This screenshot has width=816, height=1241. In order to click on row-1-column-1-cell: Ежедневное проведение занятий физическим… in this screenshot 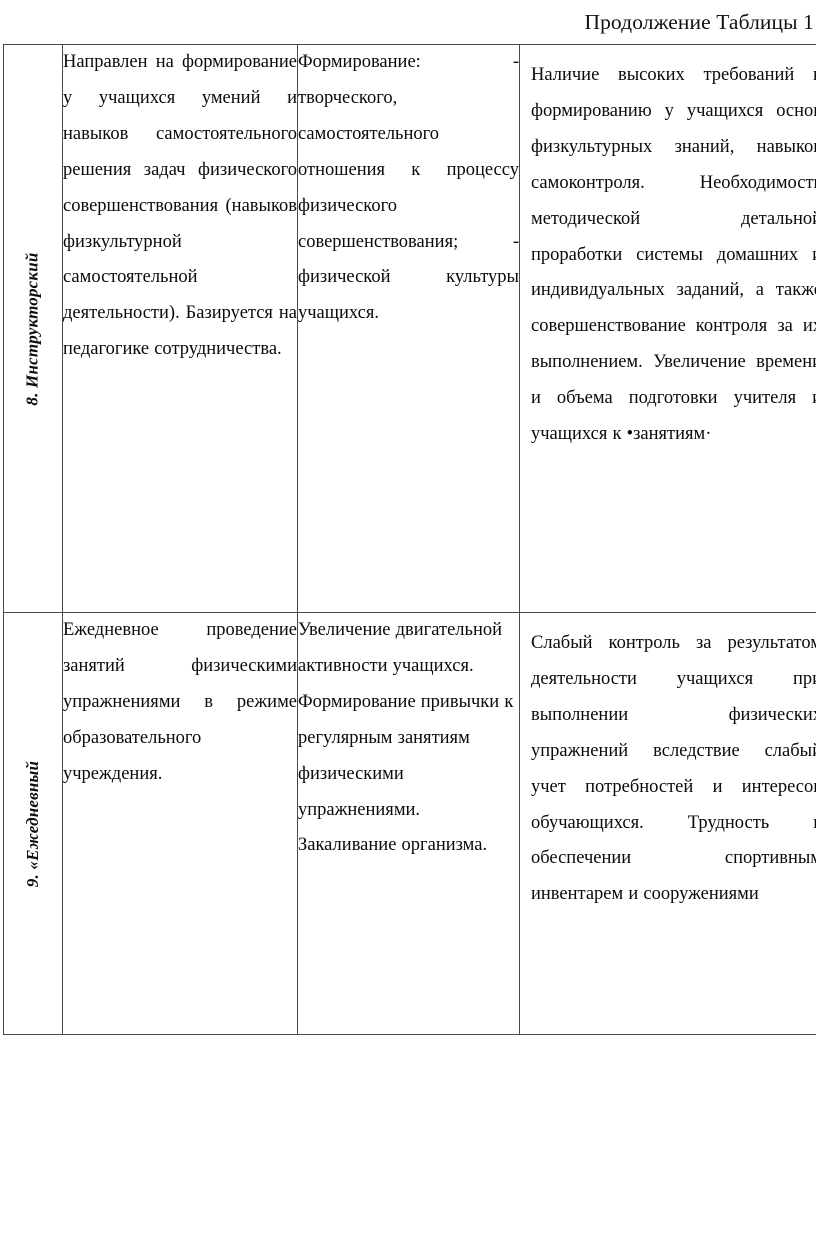, I will do `click(180, 823)`.